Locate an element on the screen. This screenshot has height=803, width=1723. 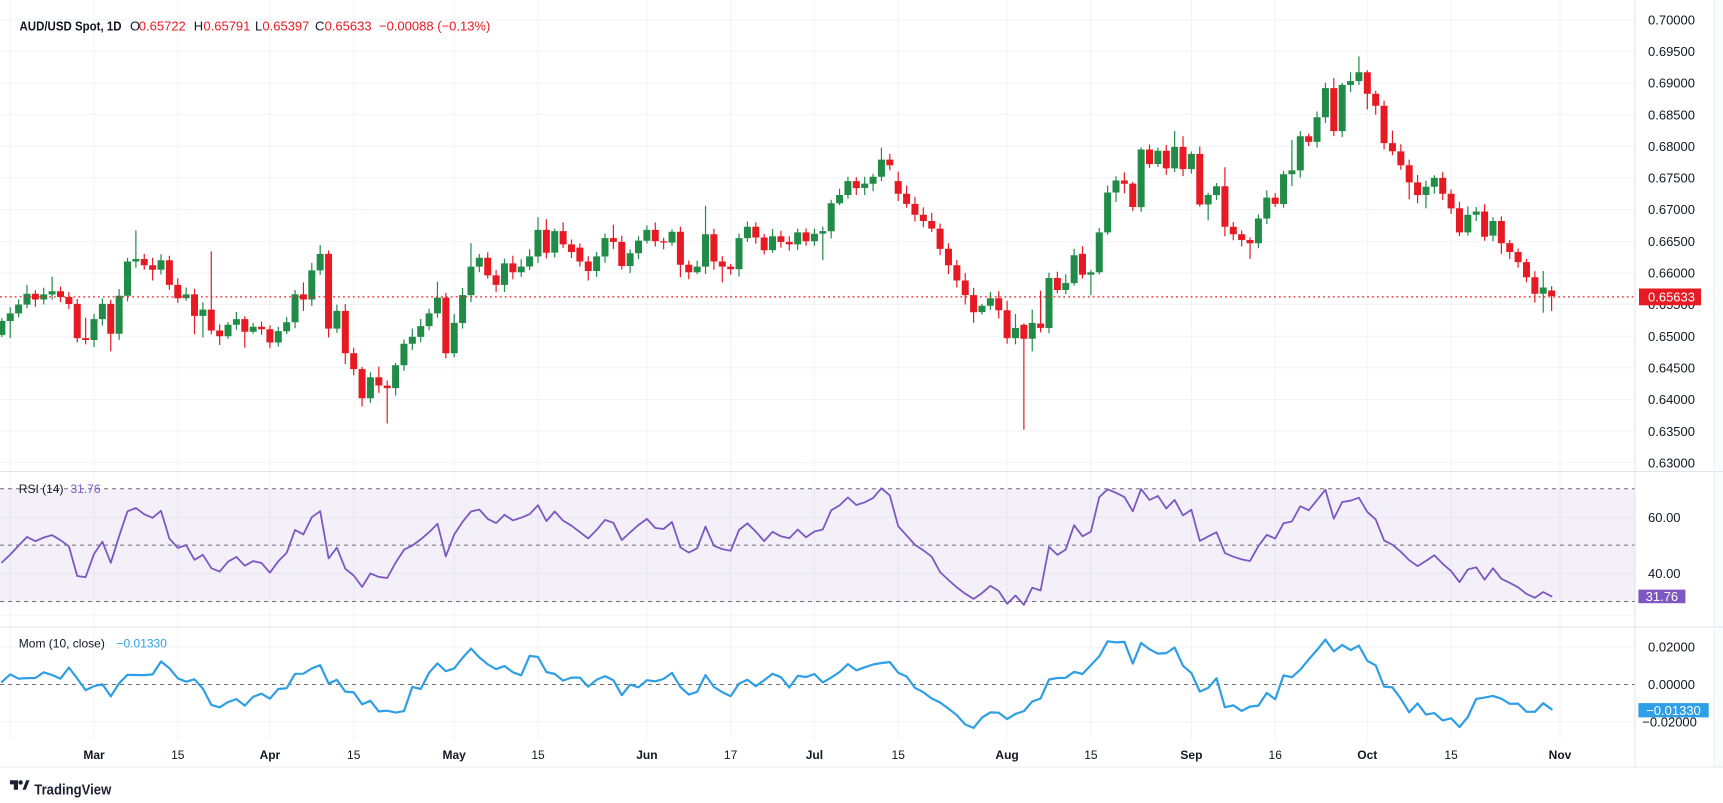
svg-text: −0.00088 (−0.13%) is located at coordinates (434, 26).